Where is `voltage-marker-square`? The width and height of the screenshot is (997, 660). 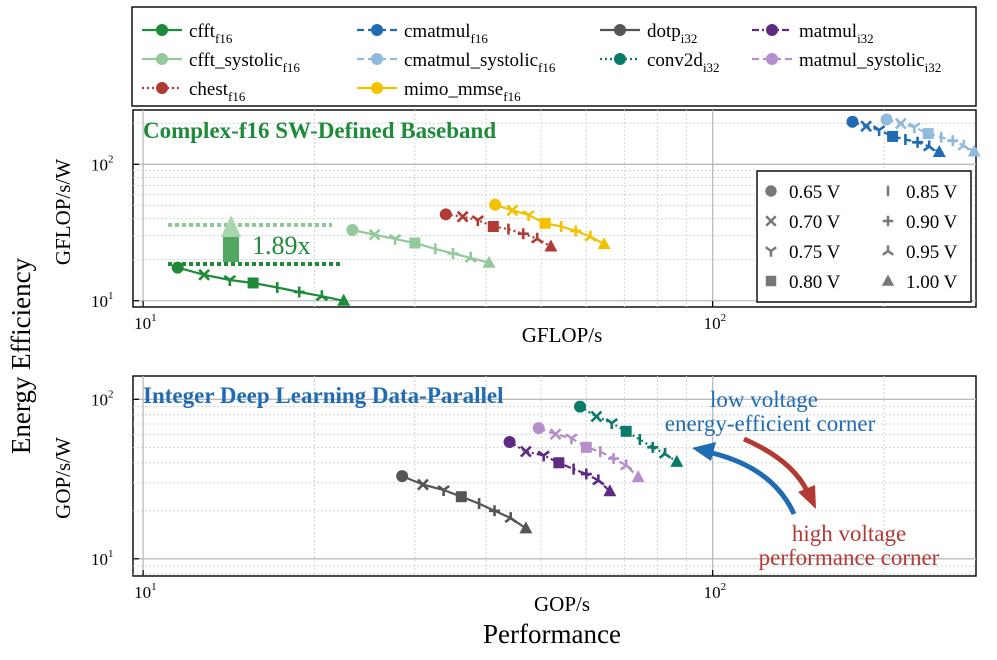 voltage-marker-square is located at coordinates (771, 281).